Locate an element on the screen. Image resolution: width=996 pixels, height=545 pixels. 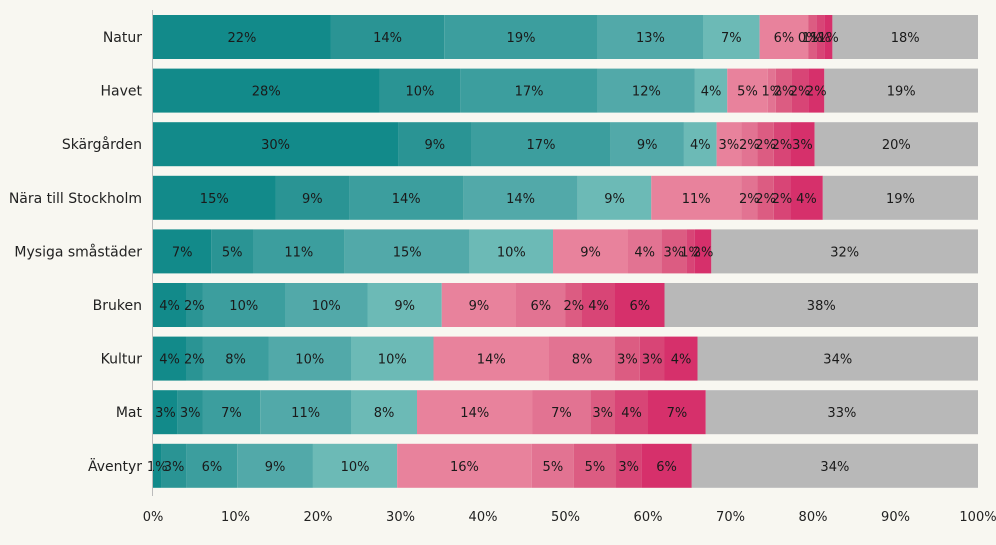
data-label: 34% is located at coordinates (837, 360).